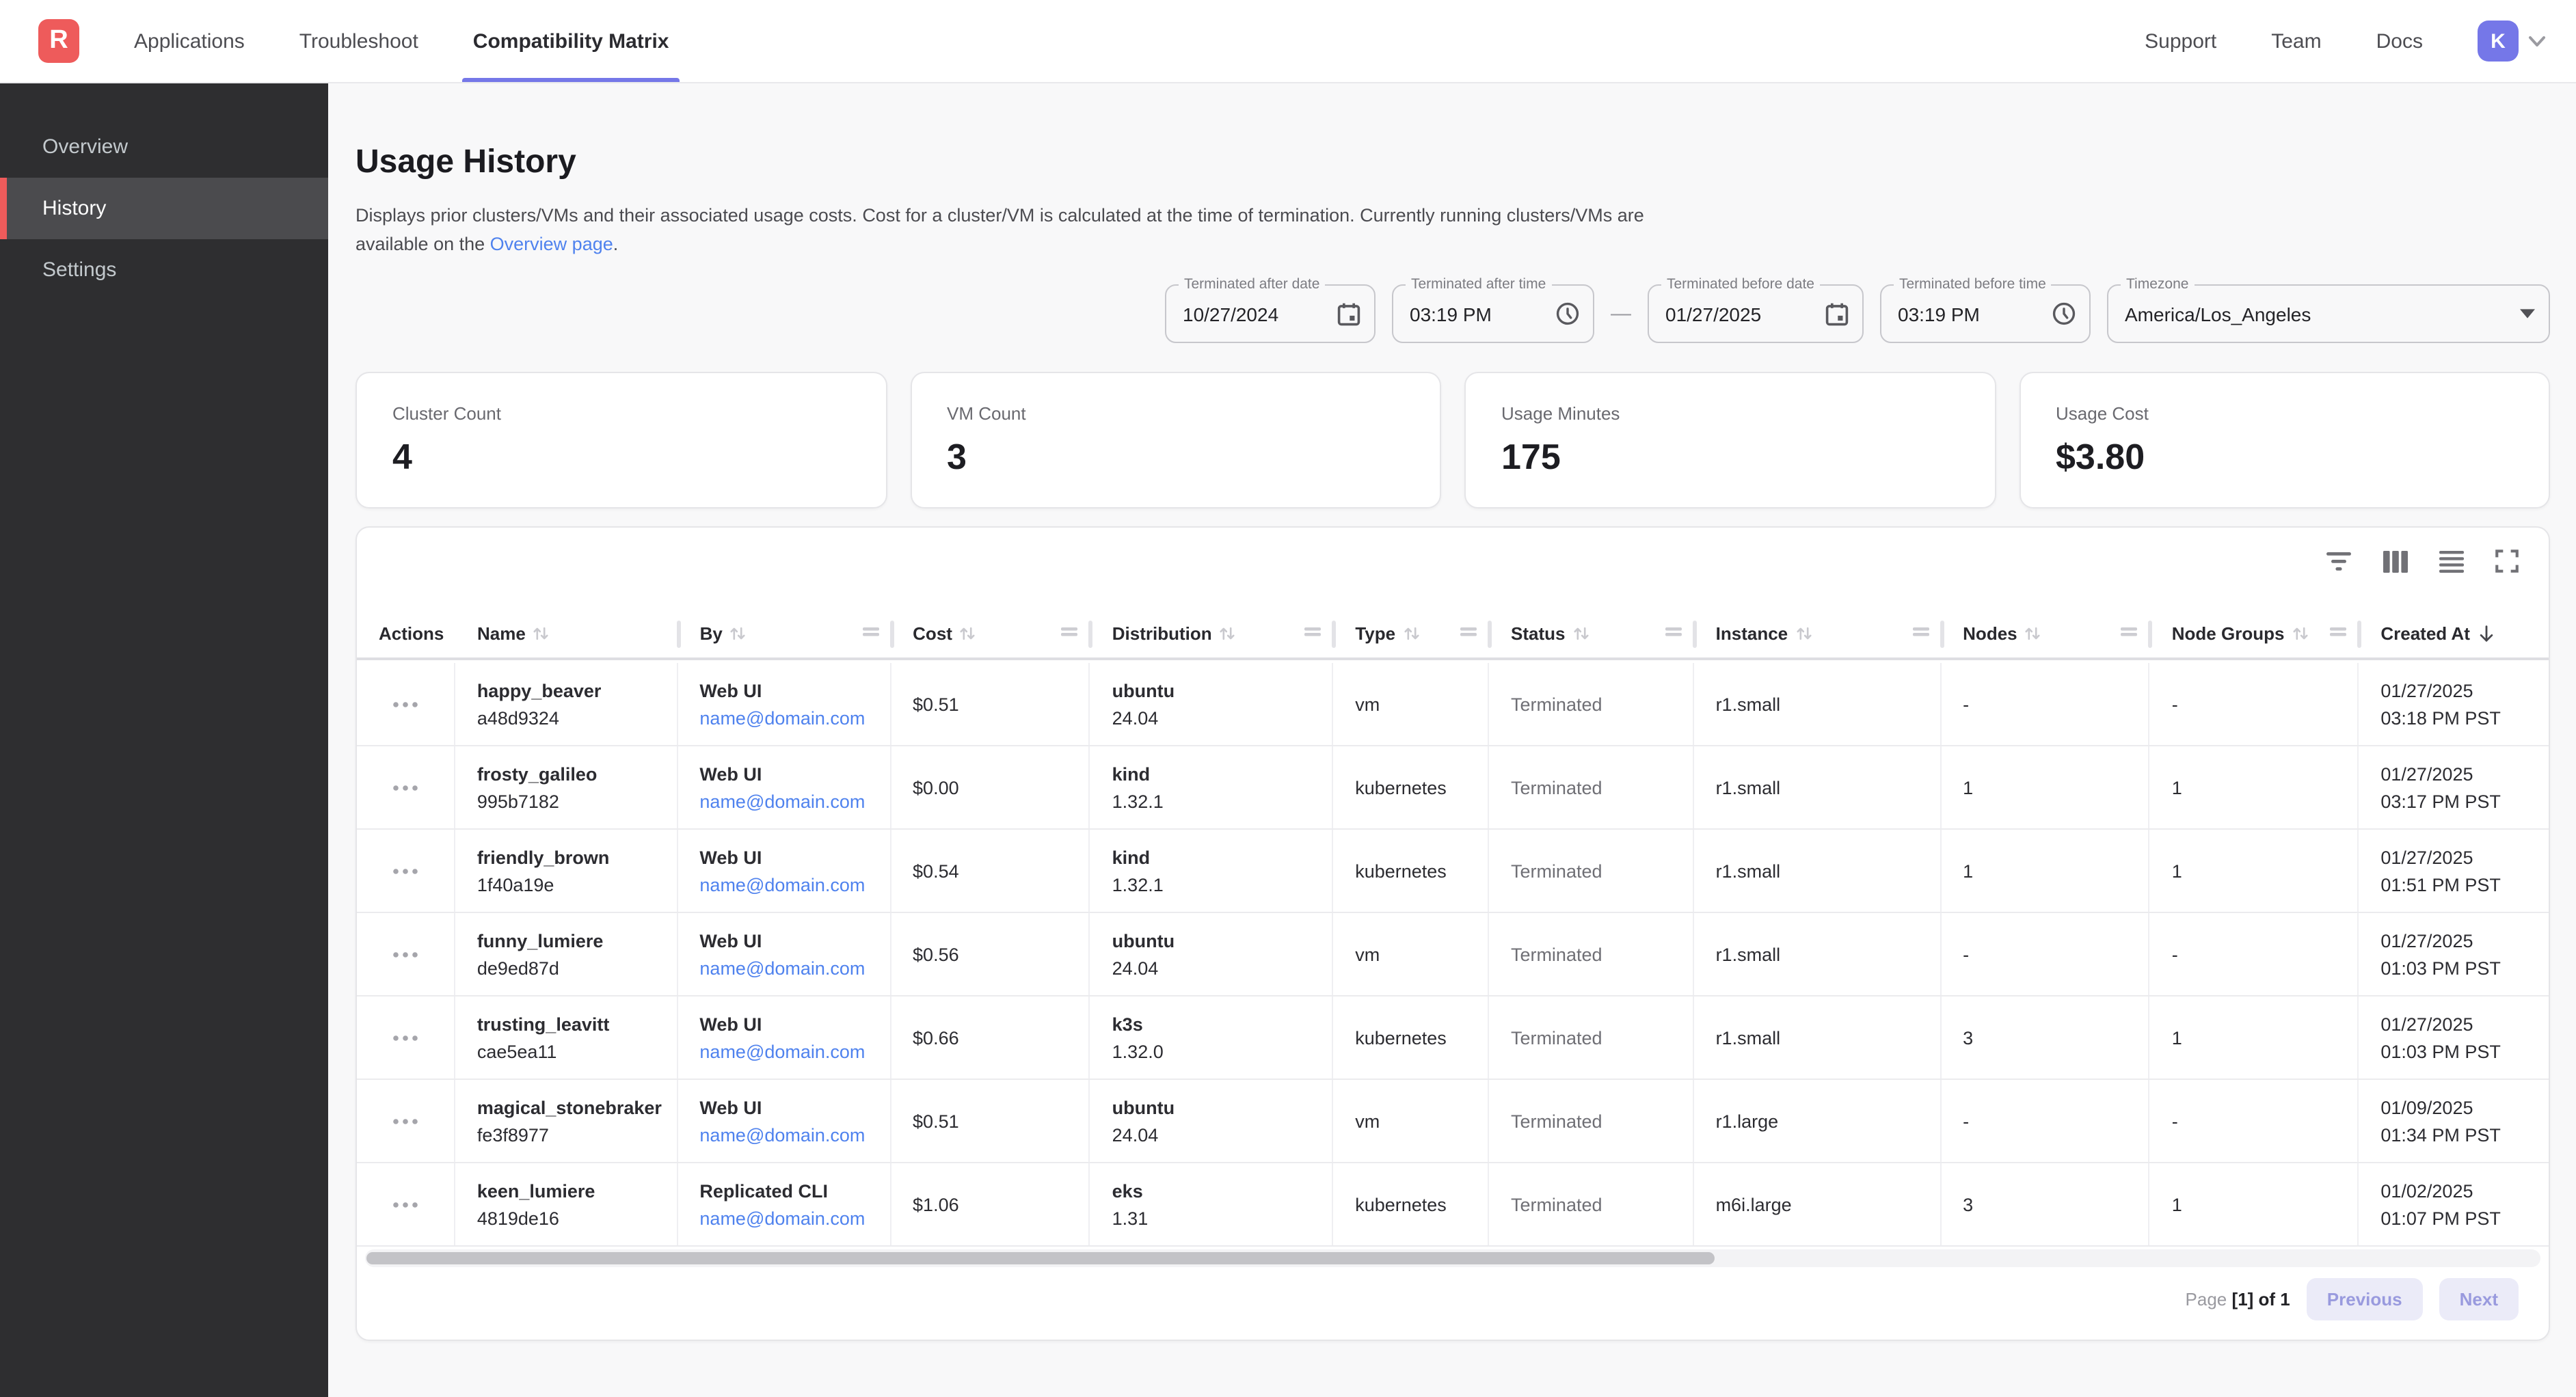  What do you see at coordinates (1040, 1258) in the screenshot?
I see `horizontal-scrollbar-thumb` at bounding box center [1040, 1258].